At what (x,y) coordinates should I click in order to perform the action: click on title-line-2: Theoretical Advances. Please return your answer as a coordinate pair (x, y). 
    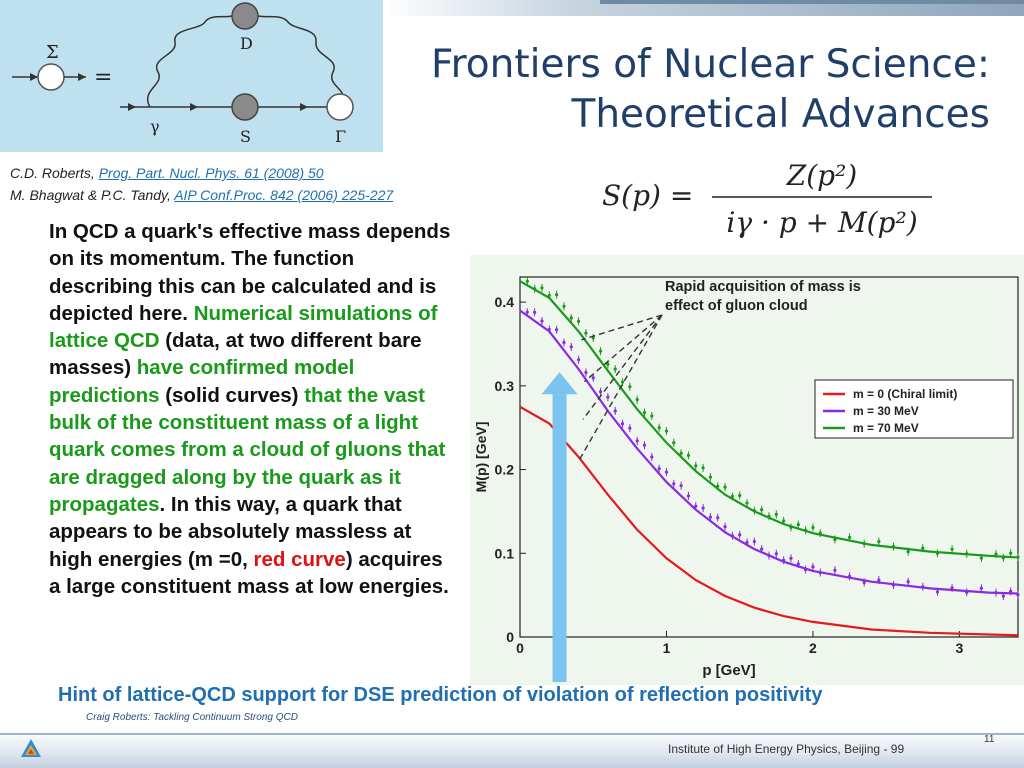
    Looking at the image, I should click on (780, 114).